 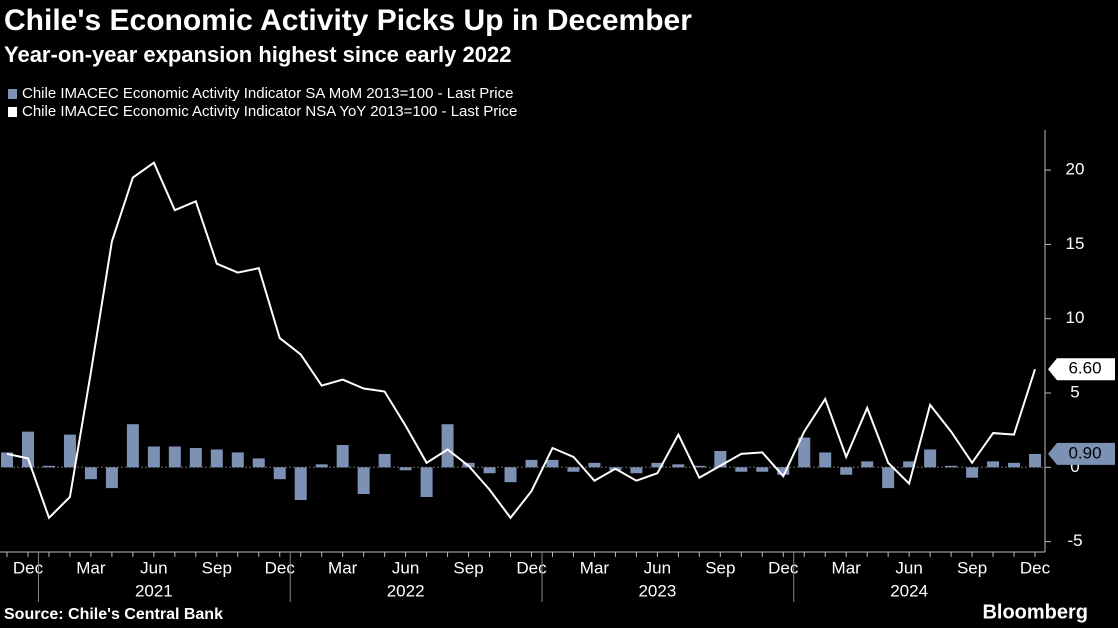 I want to click on last-value-label: 6.60, so click(x=1084, y=368).